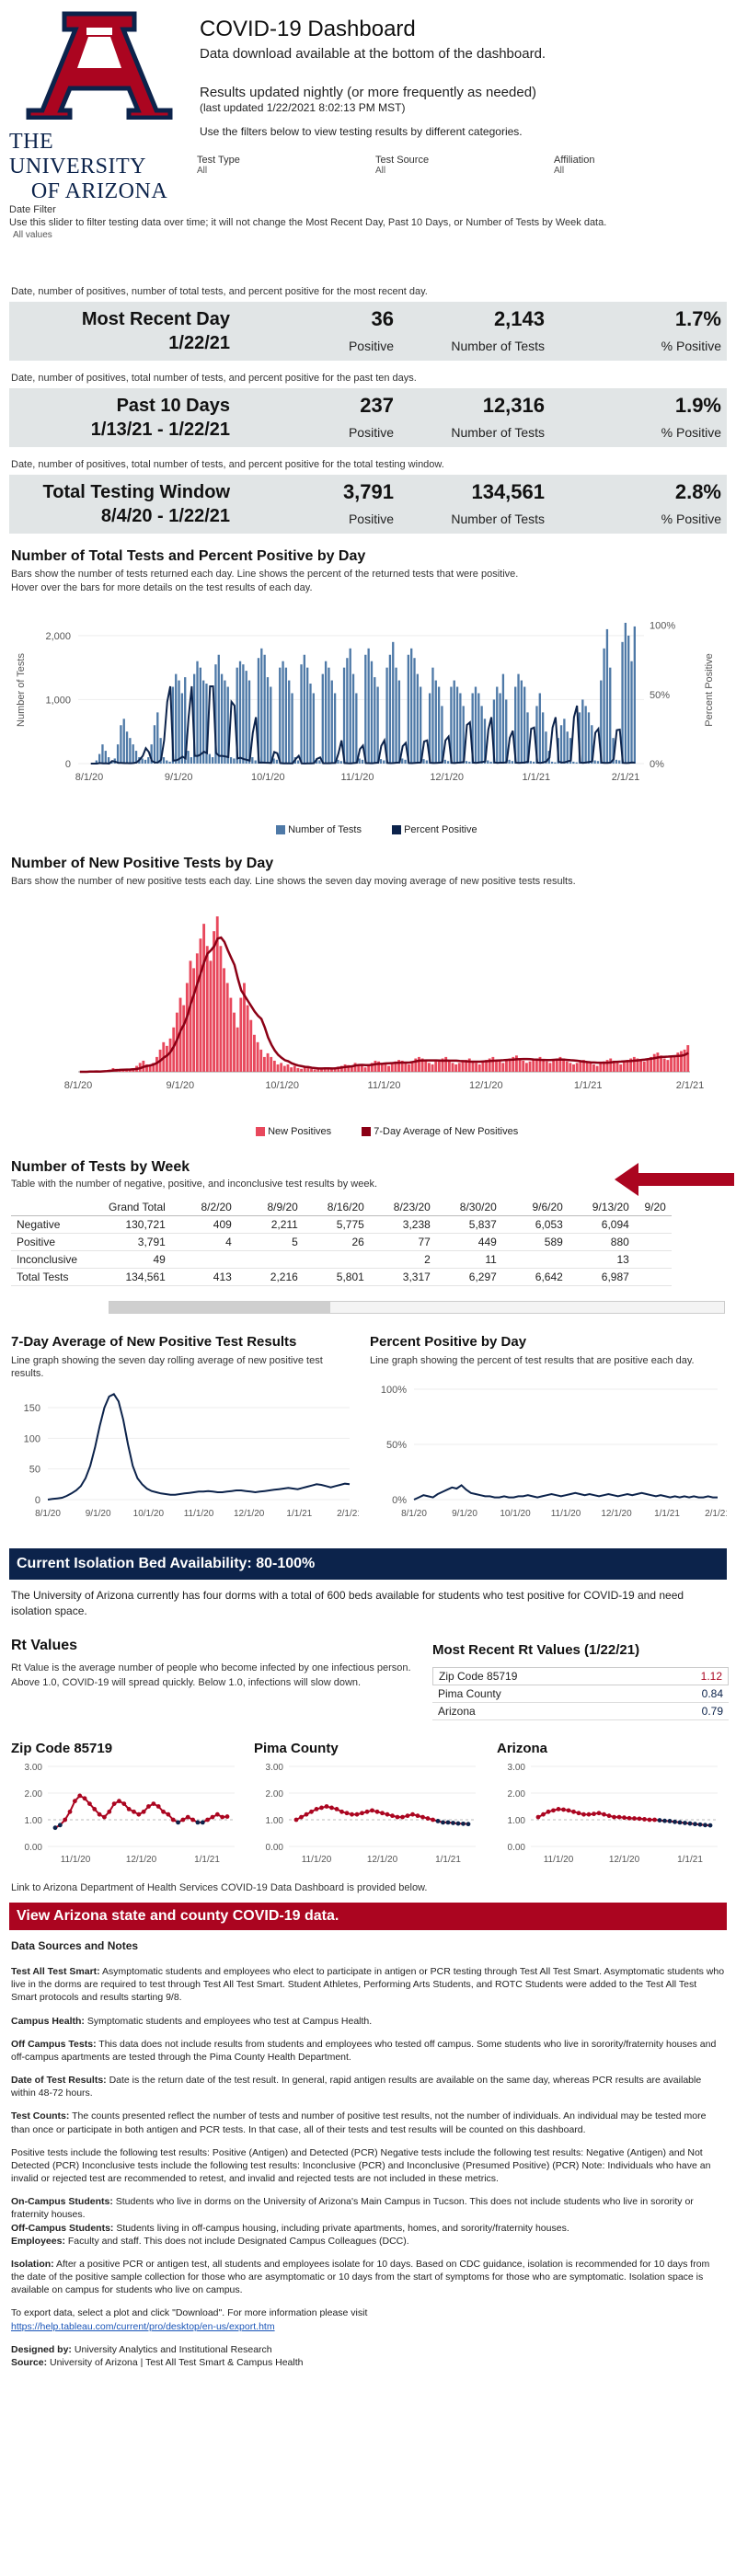 Image resolution: width=736 pixels, height=2576 pixels. Describe the element at coordinates (58, 636) in the screenshot. I see `y-tick-label: 2,000` at that location.